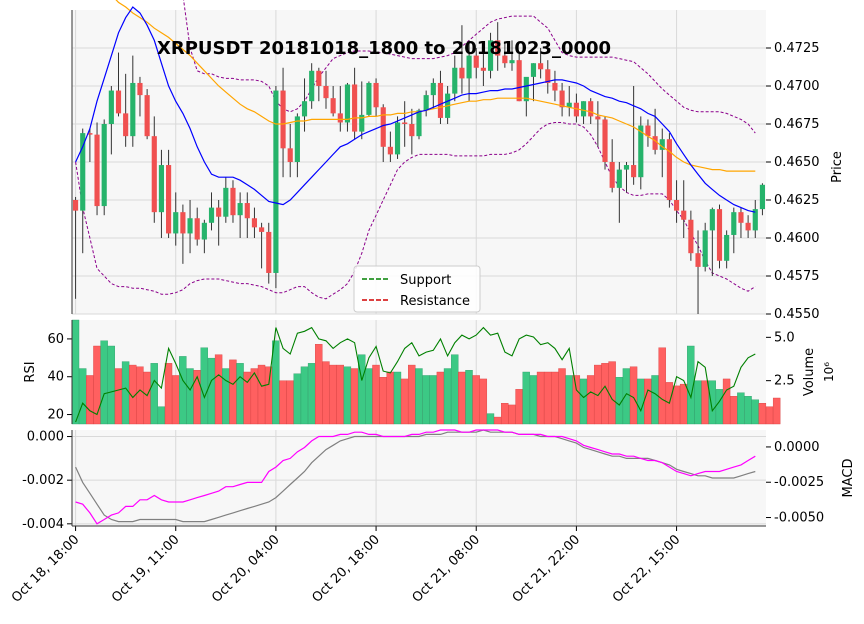  I want to click on volume-multiplier-label: 10⁶, so click(829, 372).